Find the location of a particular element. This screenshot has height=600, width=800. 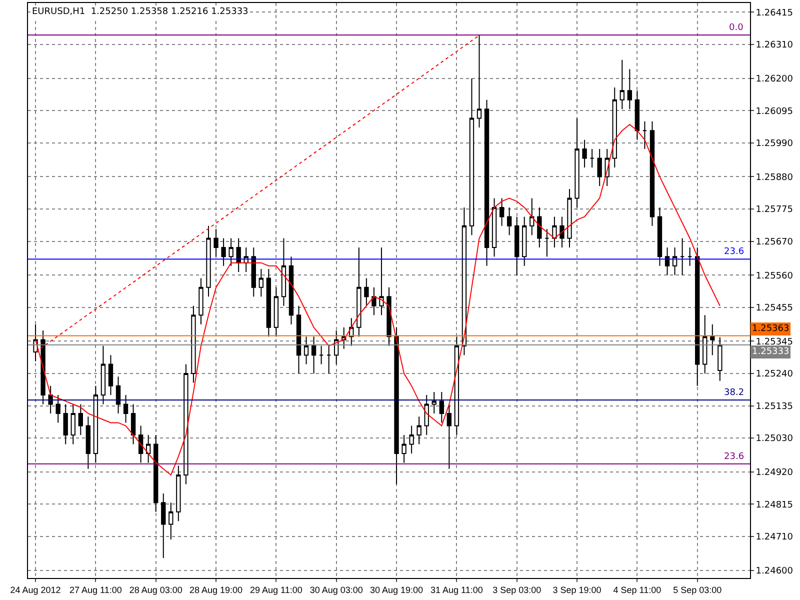

x-tick-label: 3 Sep 03:00 is located at coordinates (517, 589).